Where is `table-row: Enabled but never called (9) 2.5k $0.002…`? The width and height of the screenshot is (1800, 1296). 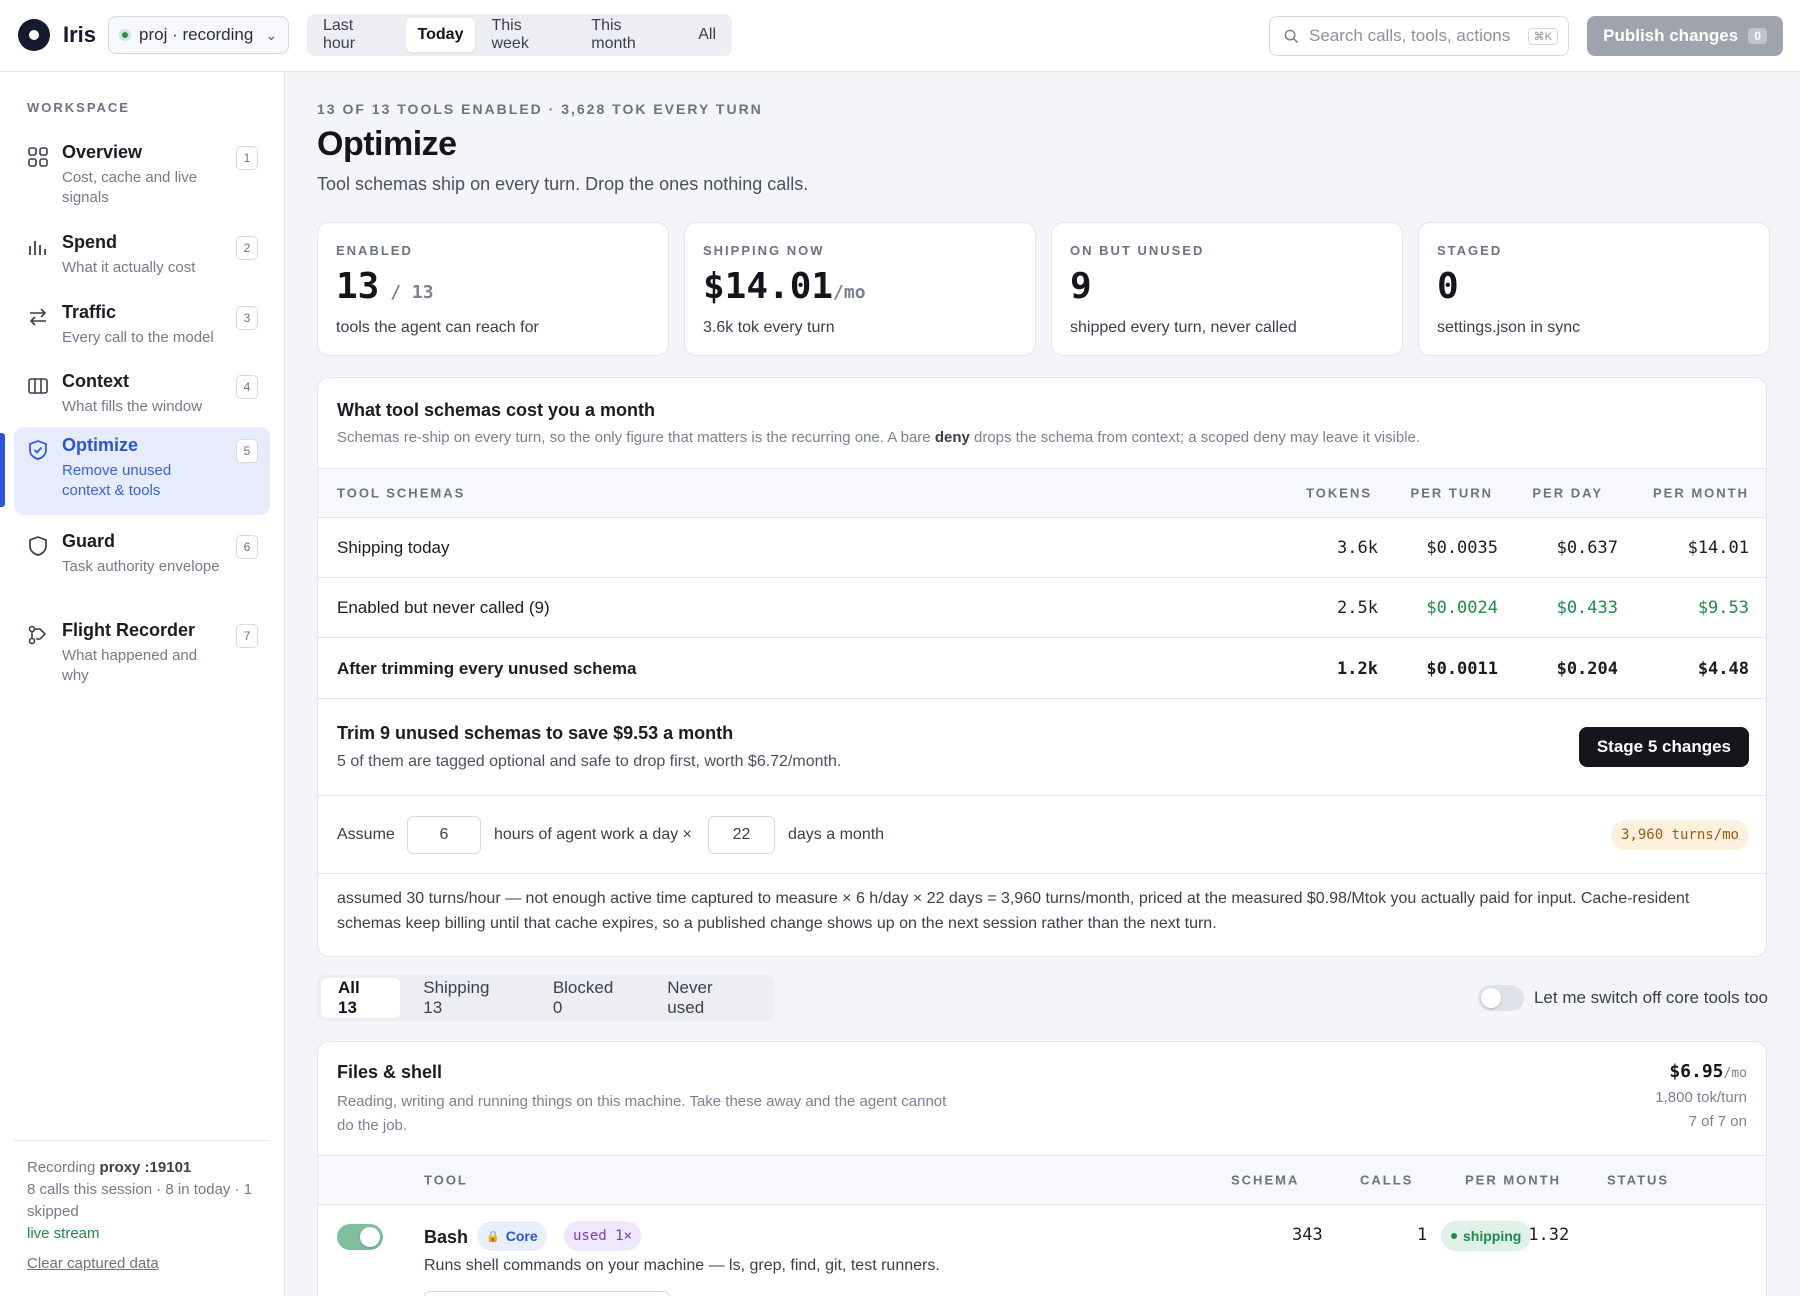
table-row: Enabled but never called (9) 2.5k $0.002… is located at coordinates (1042, 608).